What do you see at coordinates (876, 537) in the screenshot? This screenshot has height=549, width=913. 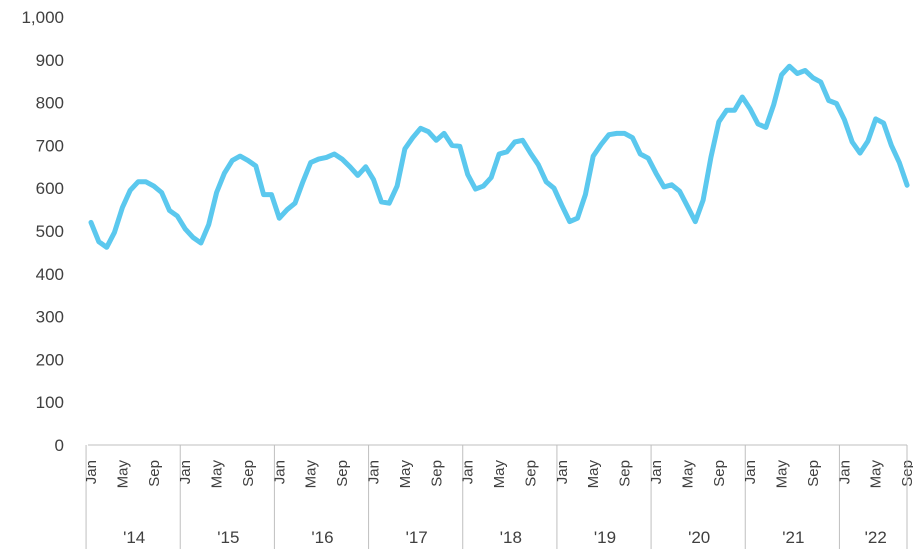 I see `x-tick-label-year: '22` at bounding box center [876, 537].